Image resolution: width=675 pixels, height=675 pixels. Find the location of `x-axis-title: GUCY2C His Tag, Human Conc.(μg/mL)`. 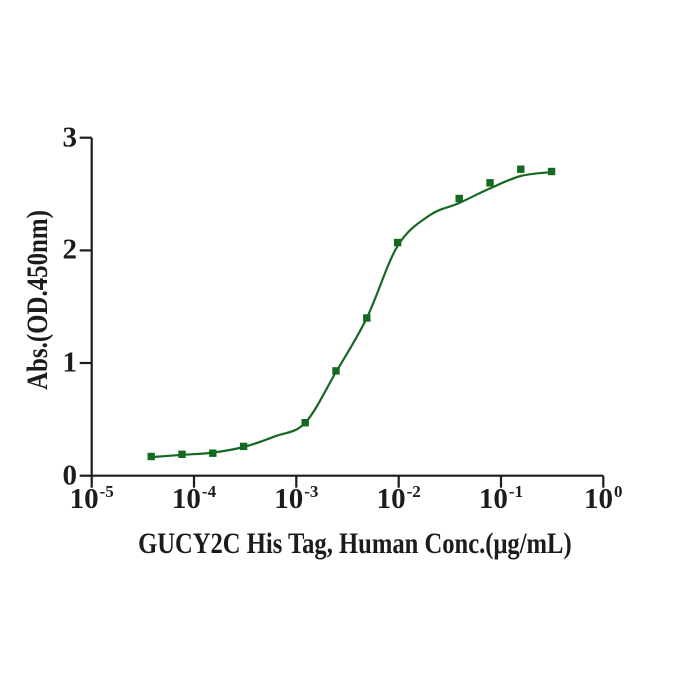

x-axis-title: GUCY2C His Tag, Human Conc.(μg/mL) is located at coordinates (355, 543).